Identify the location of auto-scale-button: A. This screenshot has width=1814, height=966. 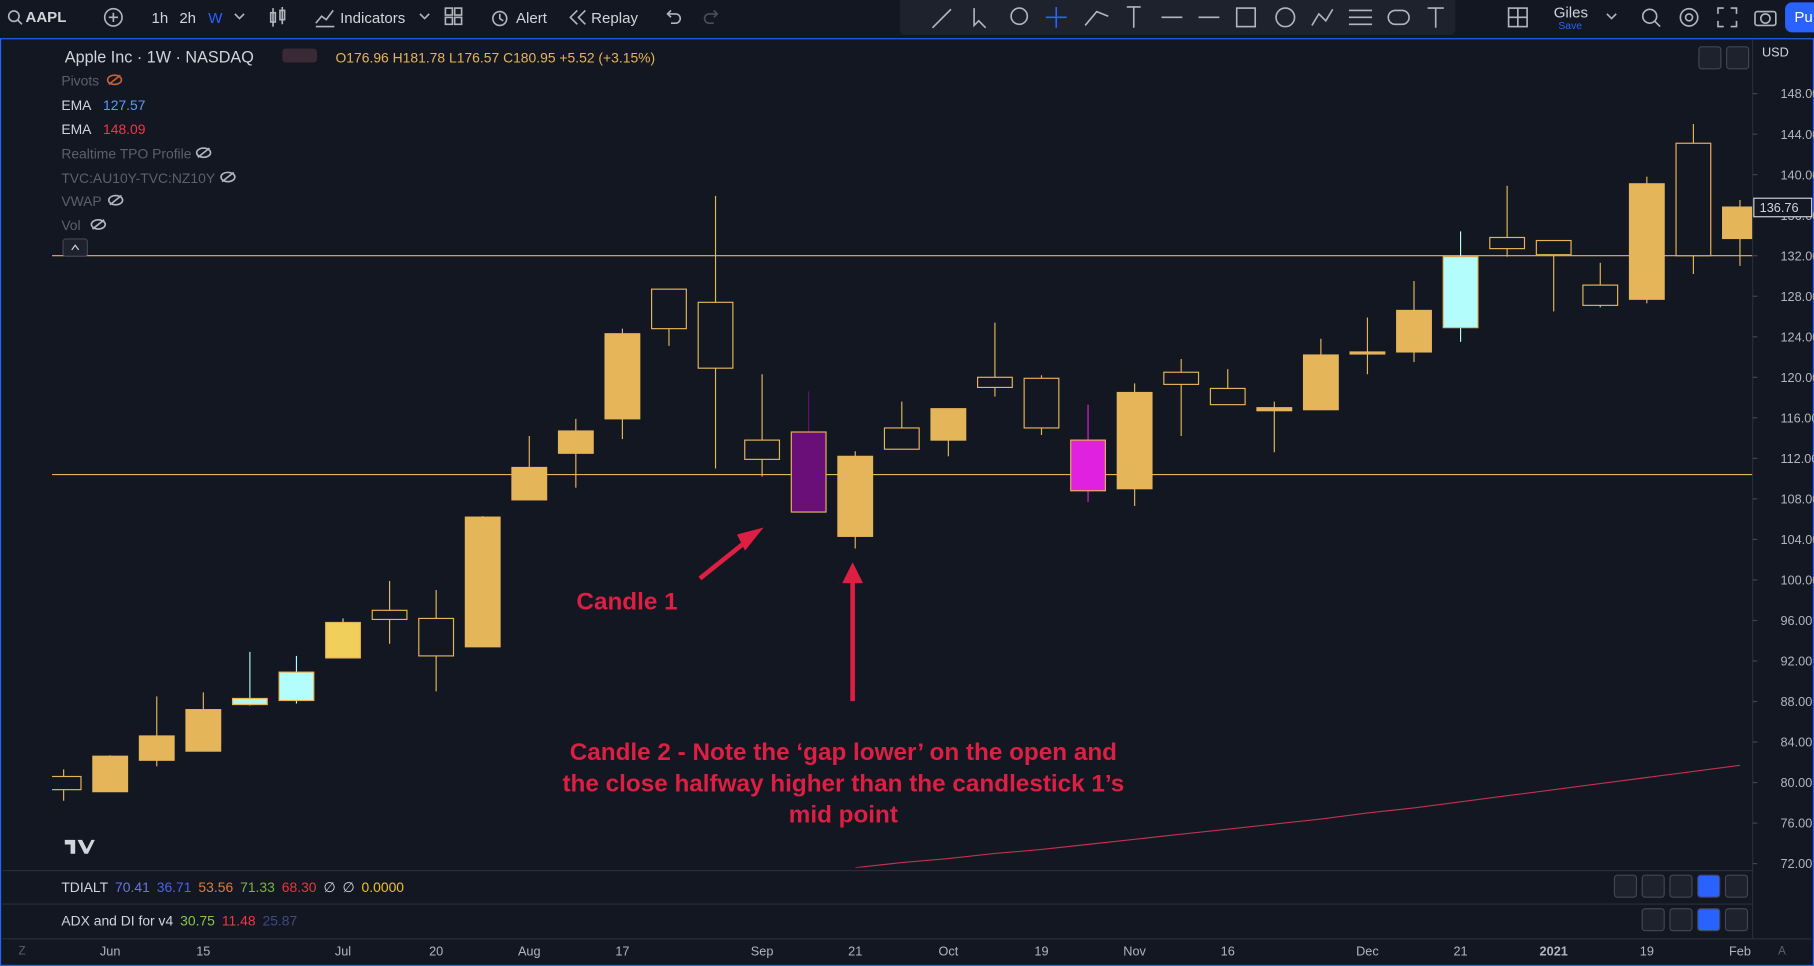
(1782, 951).